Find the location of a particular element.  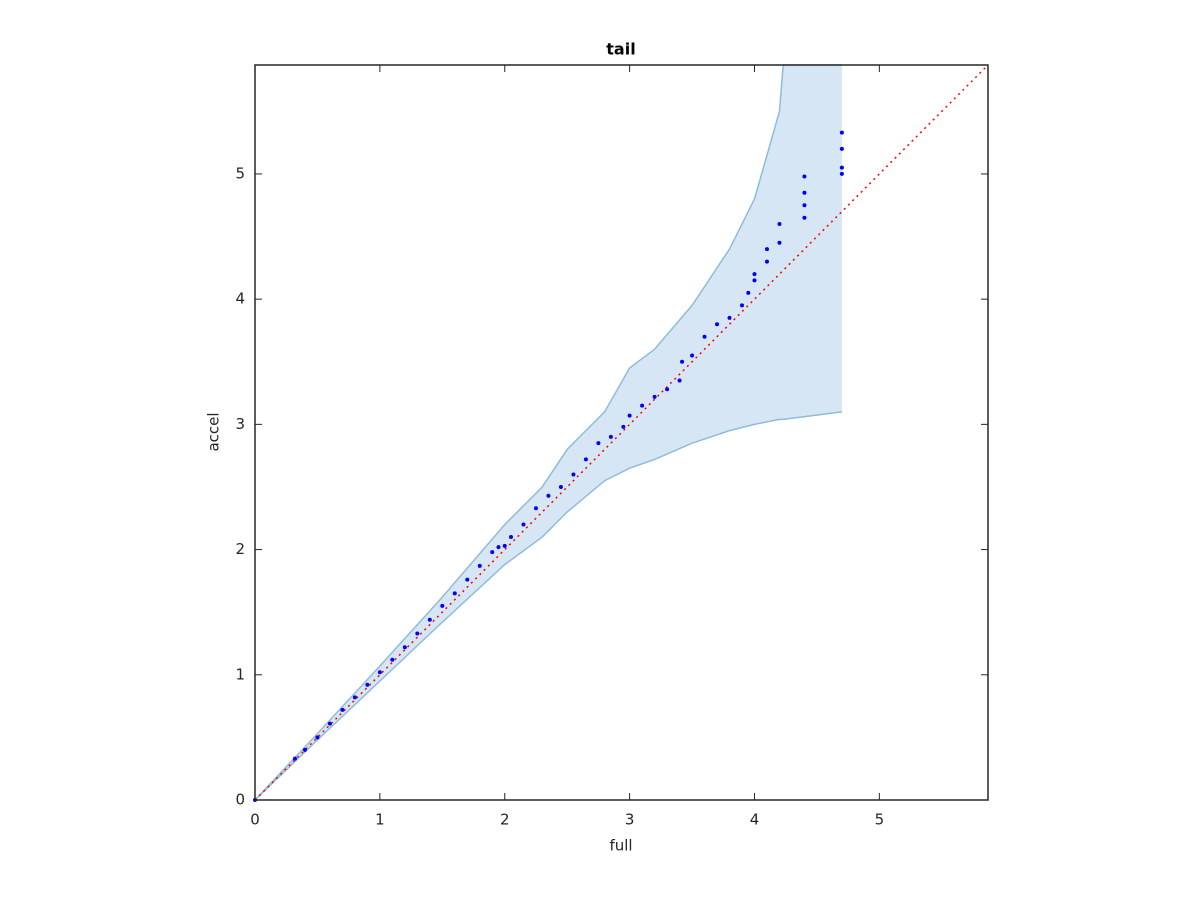

x-tick-label: 3 is located at coordinates (630, 820).